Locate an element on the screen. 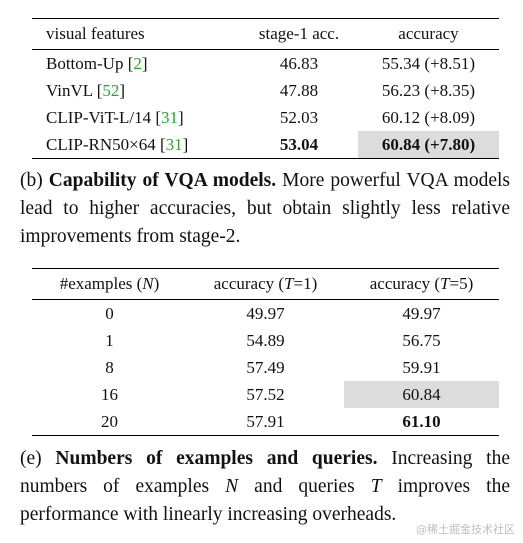 This screenshot has width=523, height=543. watermark: @稀土掘金技术社区 is located at coordinates (465, 529).